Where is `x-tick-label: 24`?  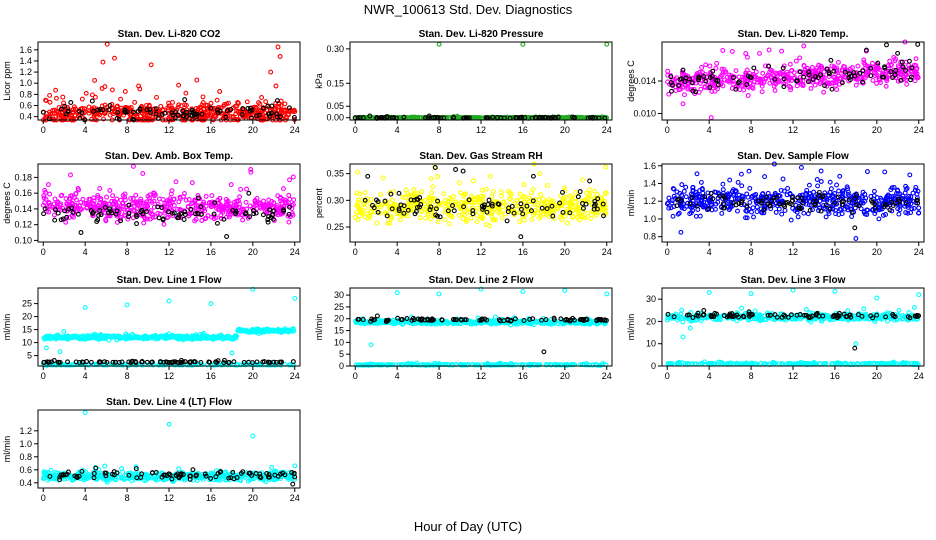 x-tick-label: 24 is located at coordinates (919, 252).